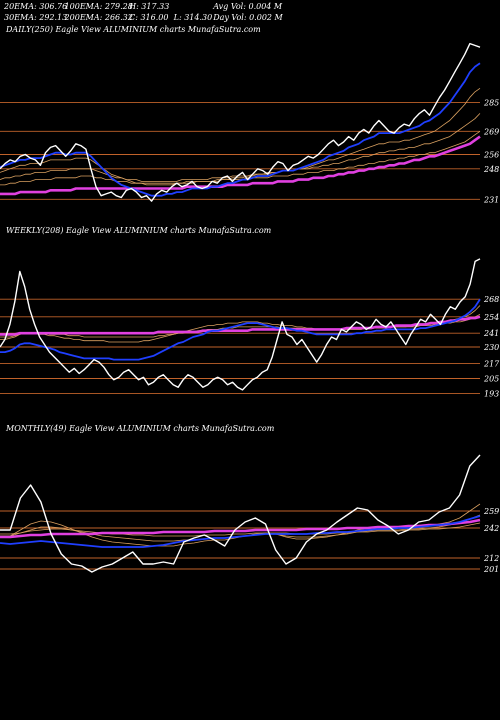  I want to click on daily-level-label-248: 248, so click(491, 169).